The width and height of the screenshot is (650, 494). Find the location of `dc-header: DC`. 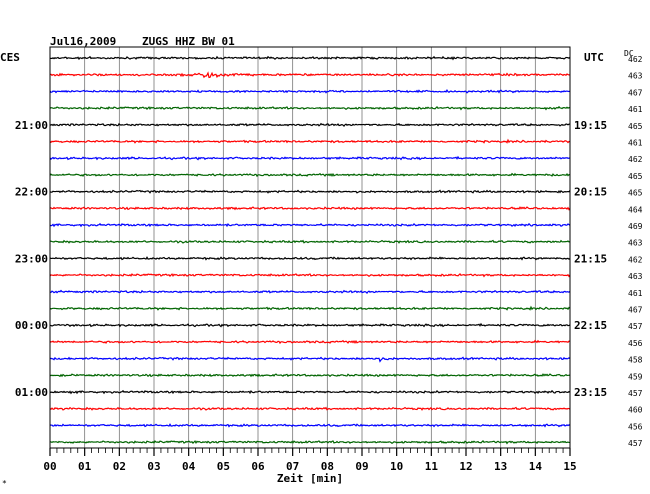

dc-header: DC is located at coordinates (629, 53).